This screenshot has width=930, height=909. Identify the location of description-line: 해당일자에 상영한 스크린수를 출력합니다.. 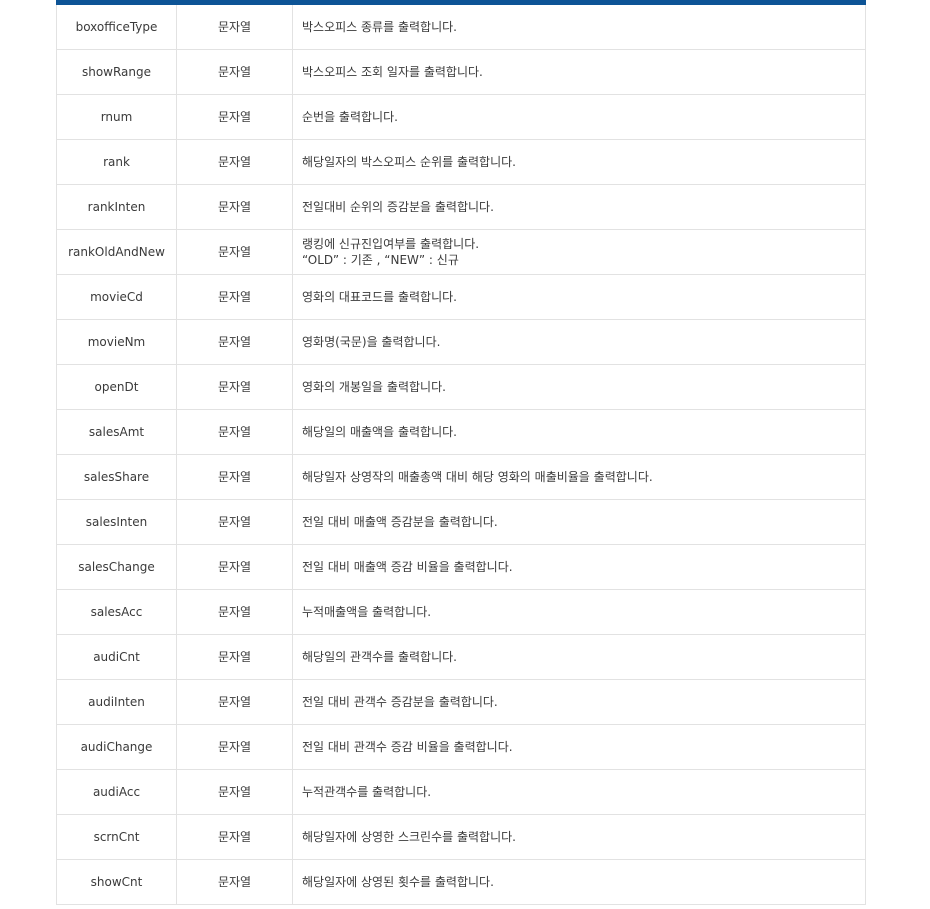
(409, 837).